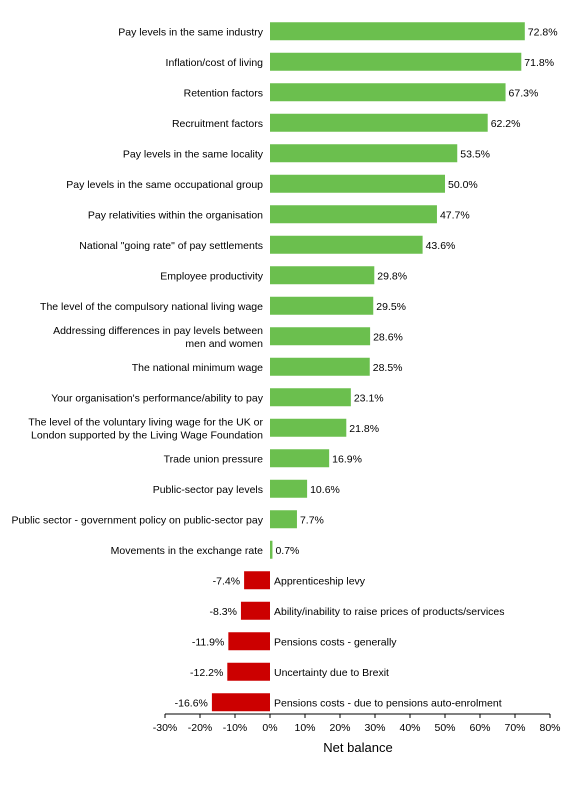 The image size is (571, 796). I want to click on x-tick-label: 70%, so click(514, 728).